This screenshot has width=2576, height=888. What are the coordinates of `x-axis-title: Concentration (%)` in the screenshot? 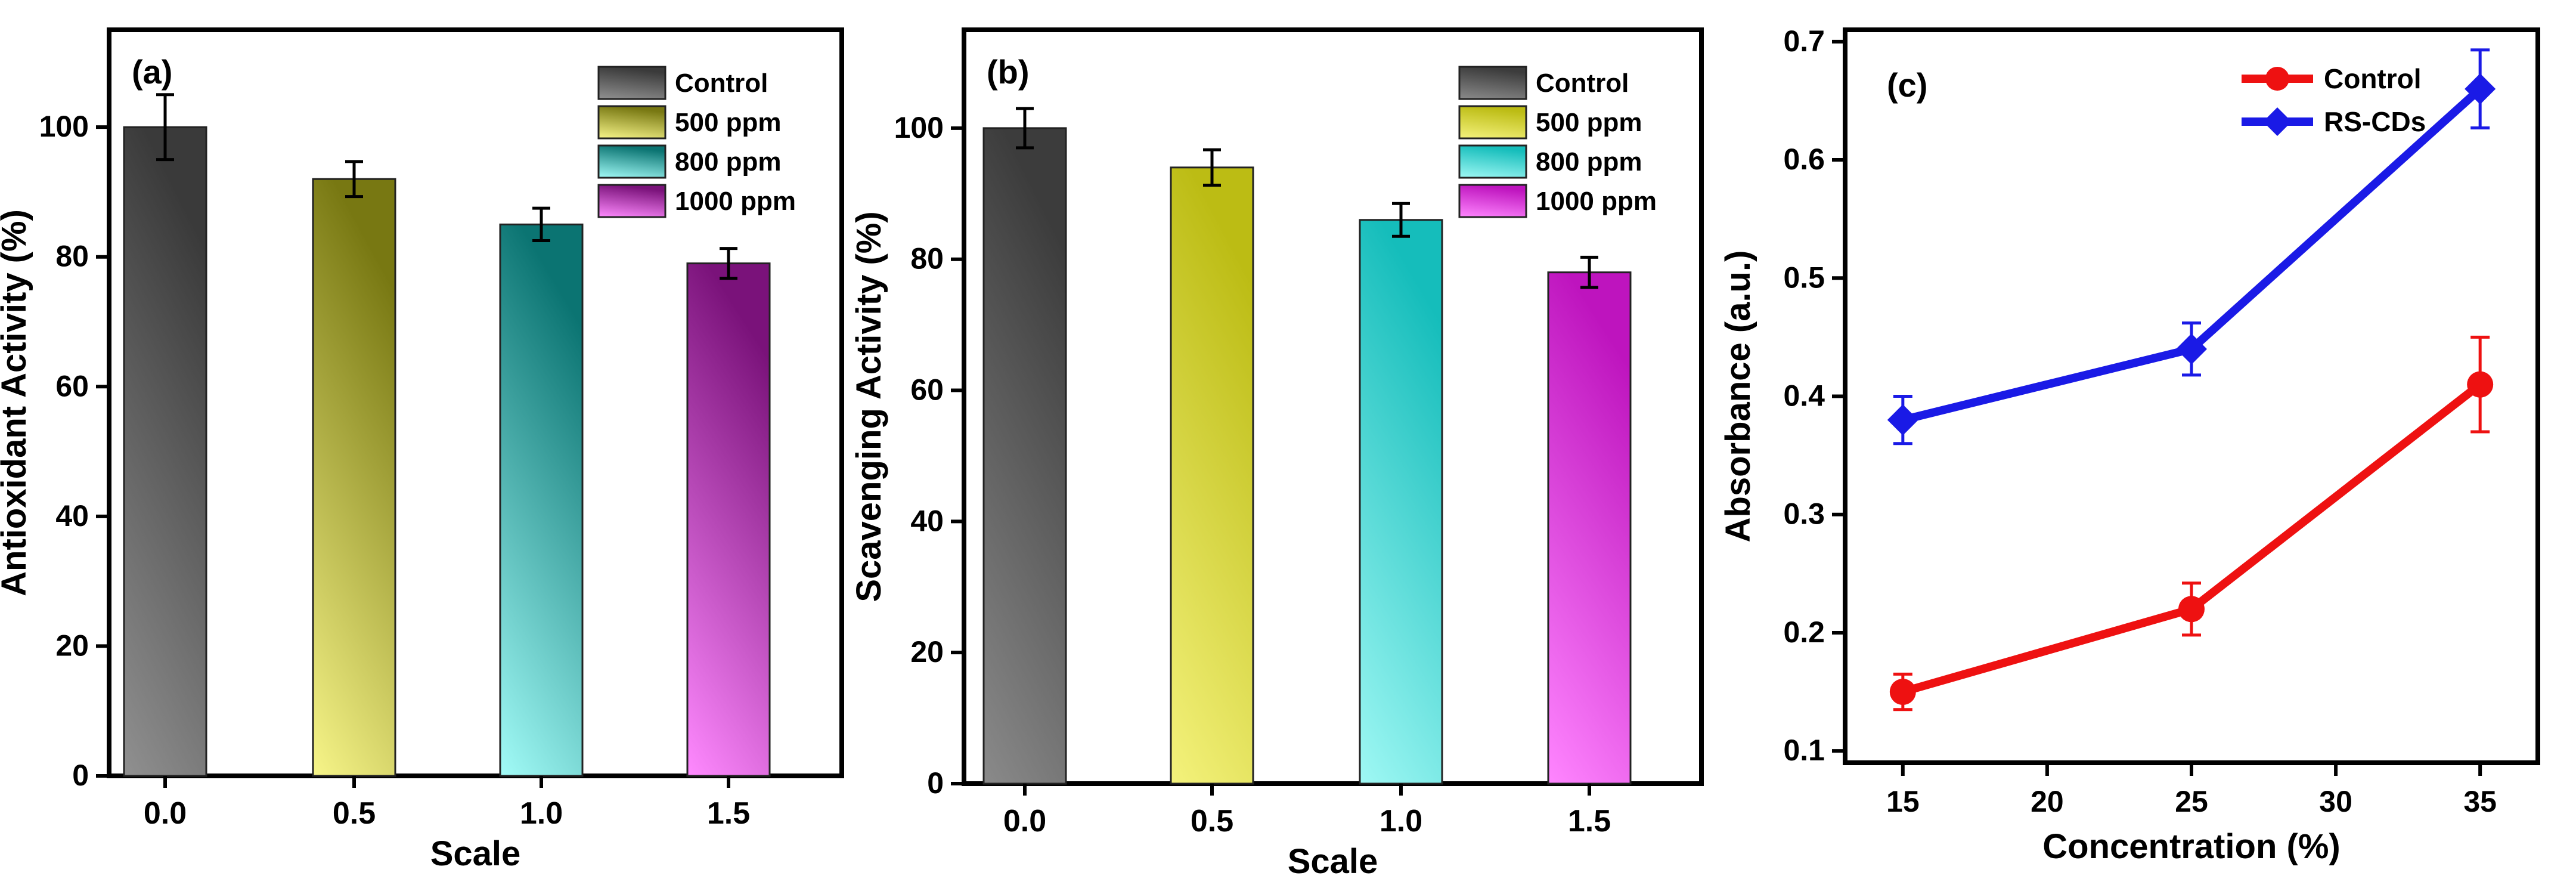 It's located at (2191, 847).